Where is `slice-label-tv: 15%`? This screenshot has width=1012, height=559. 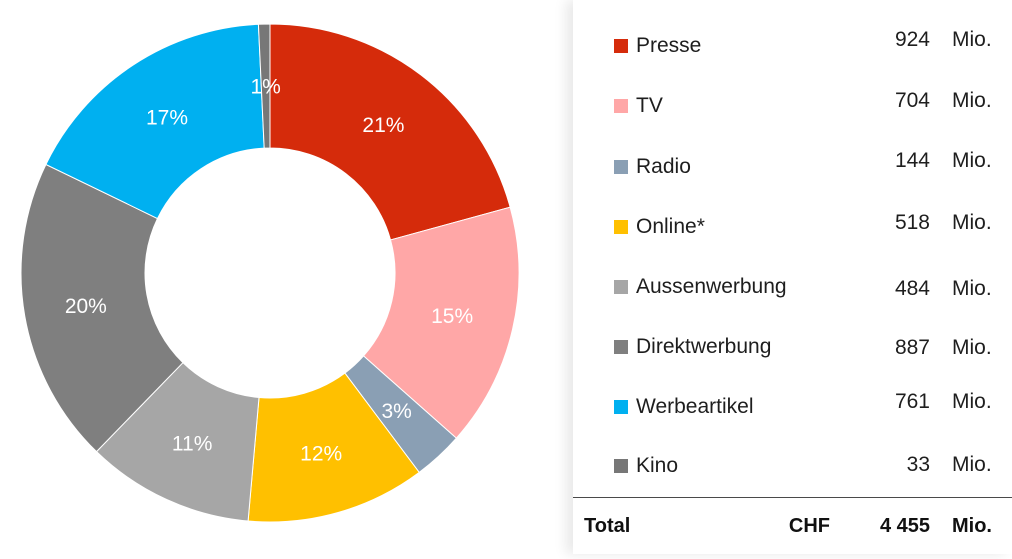 slice-label-tv: 15% is located at coordinates (452, 316).